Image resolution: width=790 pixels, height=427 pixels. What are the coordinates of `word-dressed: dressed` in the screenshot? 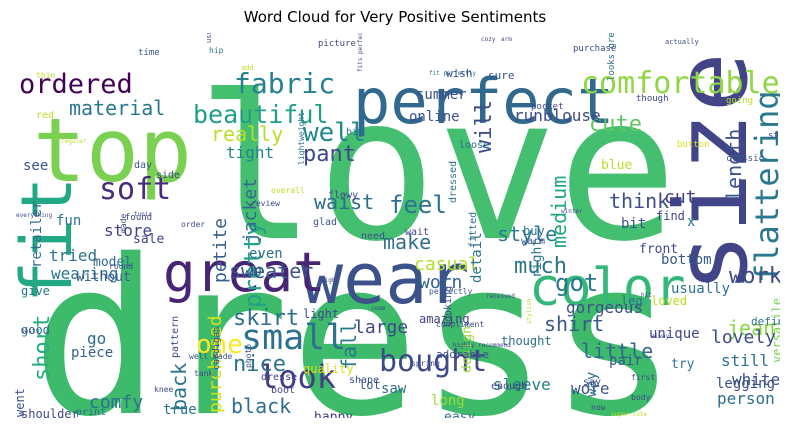 It's located at (453, 182).